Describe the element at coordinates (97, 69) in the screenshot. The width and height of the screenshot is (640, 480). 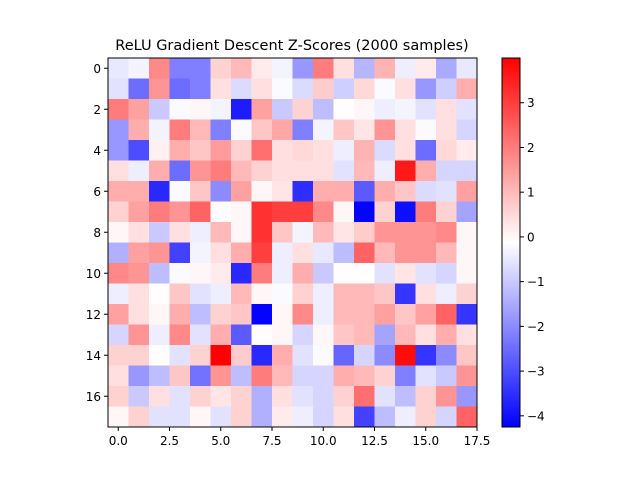
I see `y-tick-label: 0` at that location.